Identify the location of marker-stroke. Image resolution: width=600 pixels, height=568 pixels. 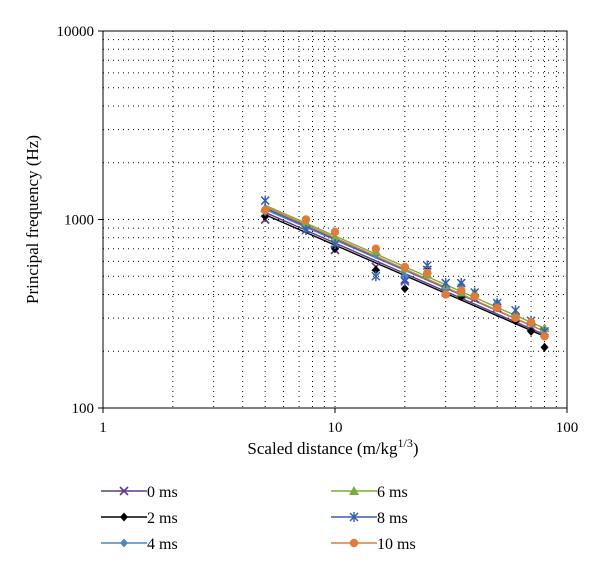
(124, 491).